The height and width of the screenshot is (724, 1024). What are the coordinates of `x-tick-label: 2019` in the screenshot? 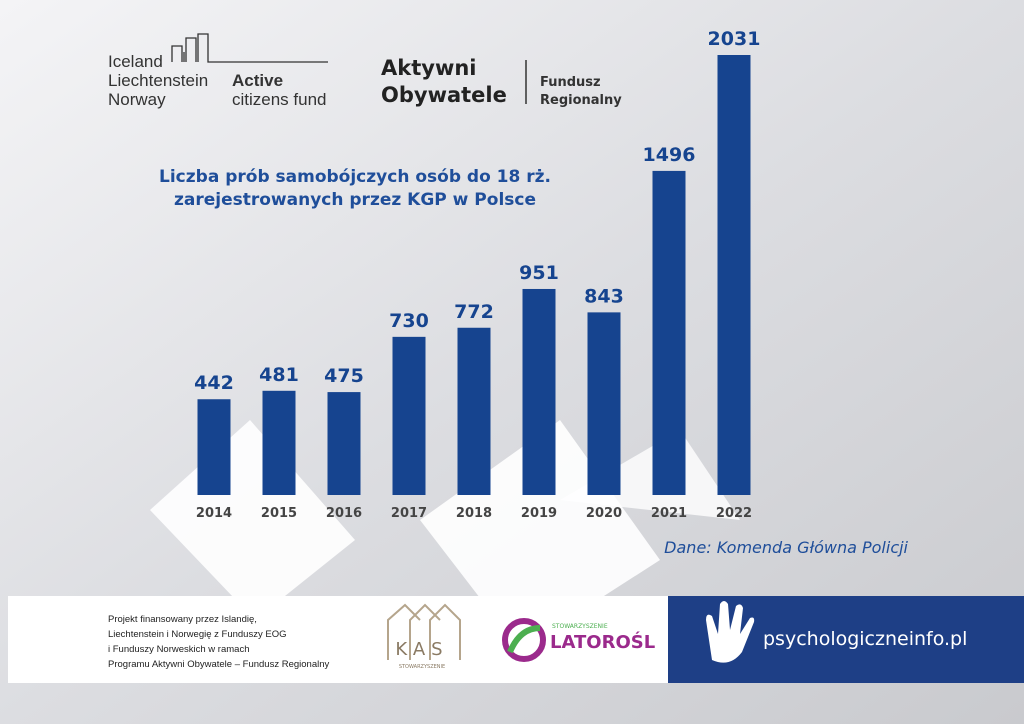 It's located at (539, 513).